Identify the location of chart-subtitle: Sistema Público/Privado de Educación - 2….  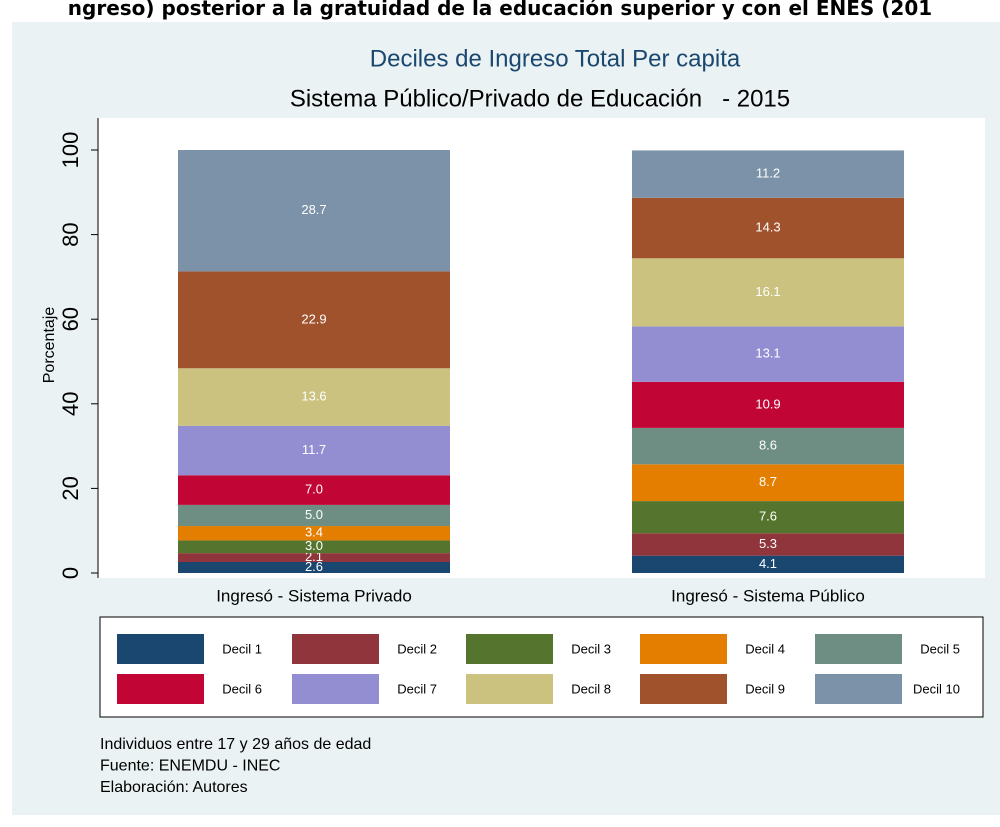
(540, 98).